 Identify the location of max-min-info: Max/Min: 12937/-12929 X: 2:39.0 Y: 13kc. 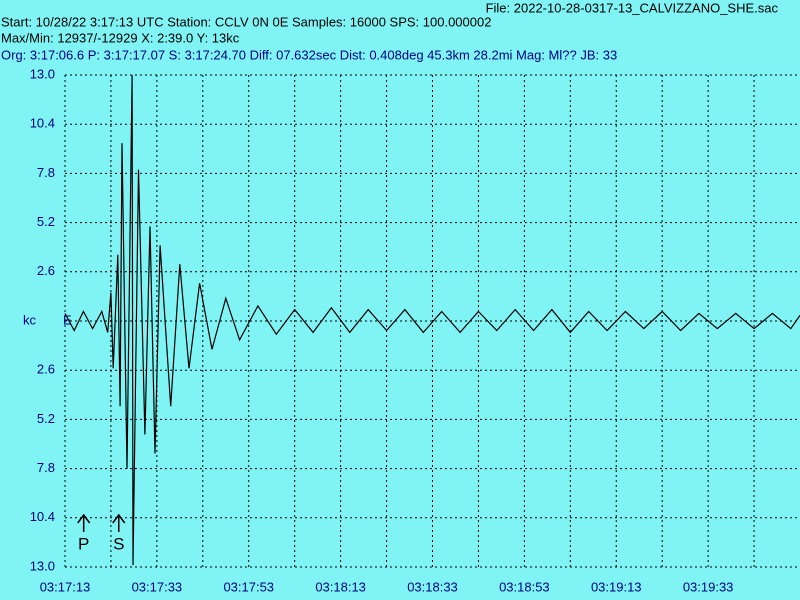
(120, 37).